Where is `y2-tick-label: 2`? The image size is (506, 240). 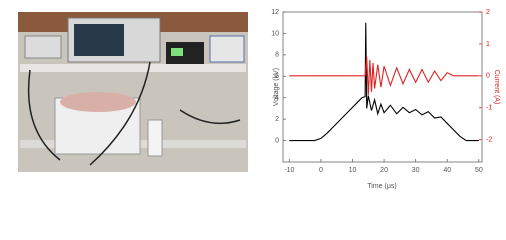 y2-tick-label: 2 is located at coordinates (488, 12).